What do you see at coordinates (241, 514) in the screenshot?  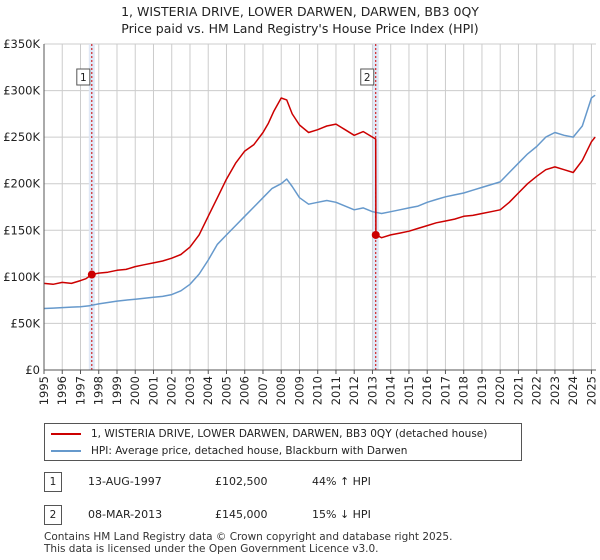 I see `sale-price: £145,000` at bounding box center [241, 514].